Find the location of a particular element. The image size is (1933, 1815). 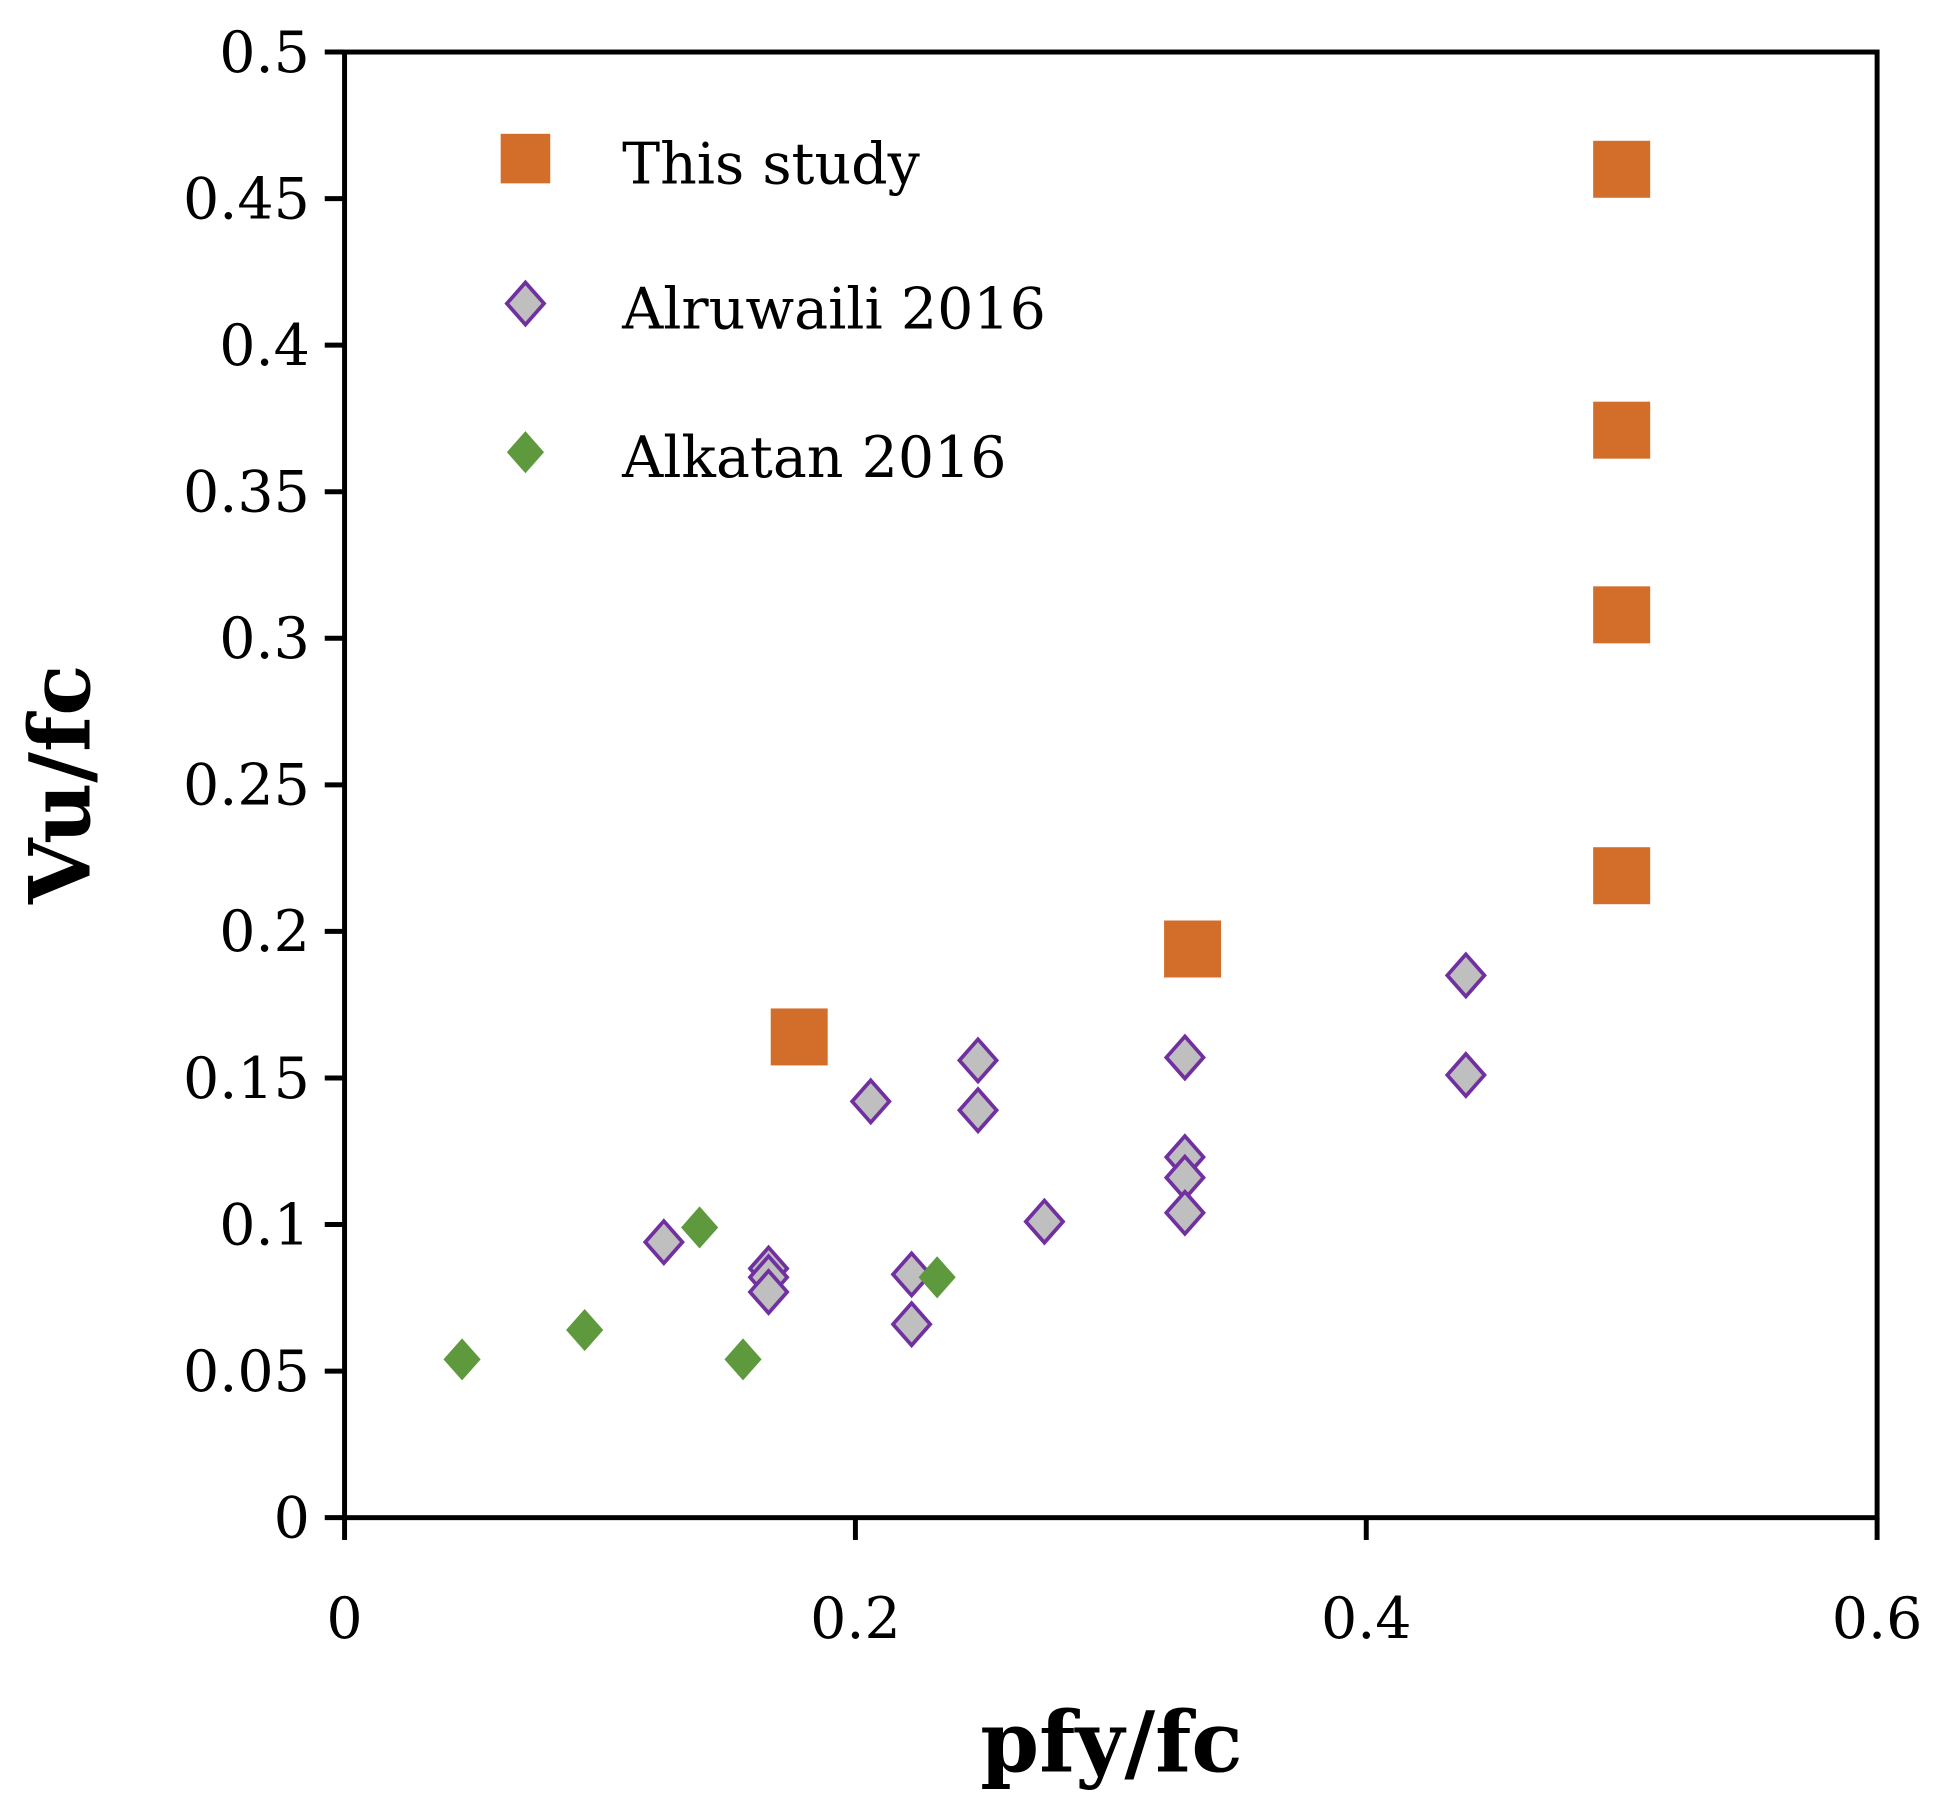

y-tick-label: 0.05 is located at coordinates (246, 1372).